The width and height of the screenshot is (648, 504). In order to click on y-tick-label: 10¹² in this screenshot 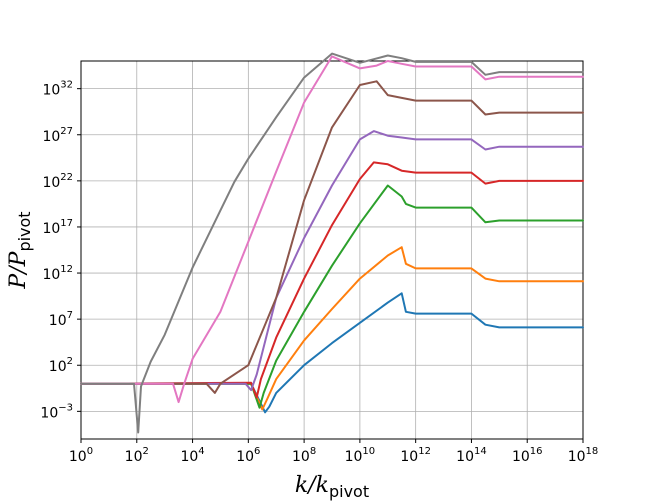, I will do `click(57, 273)`.